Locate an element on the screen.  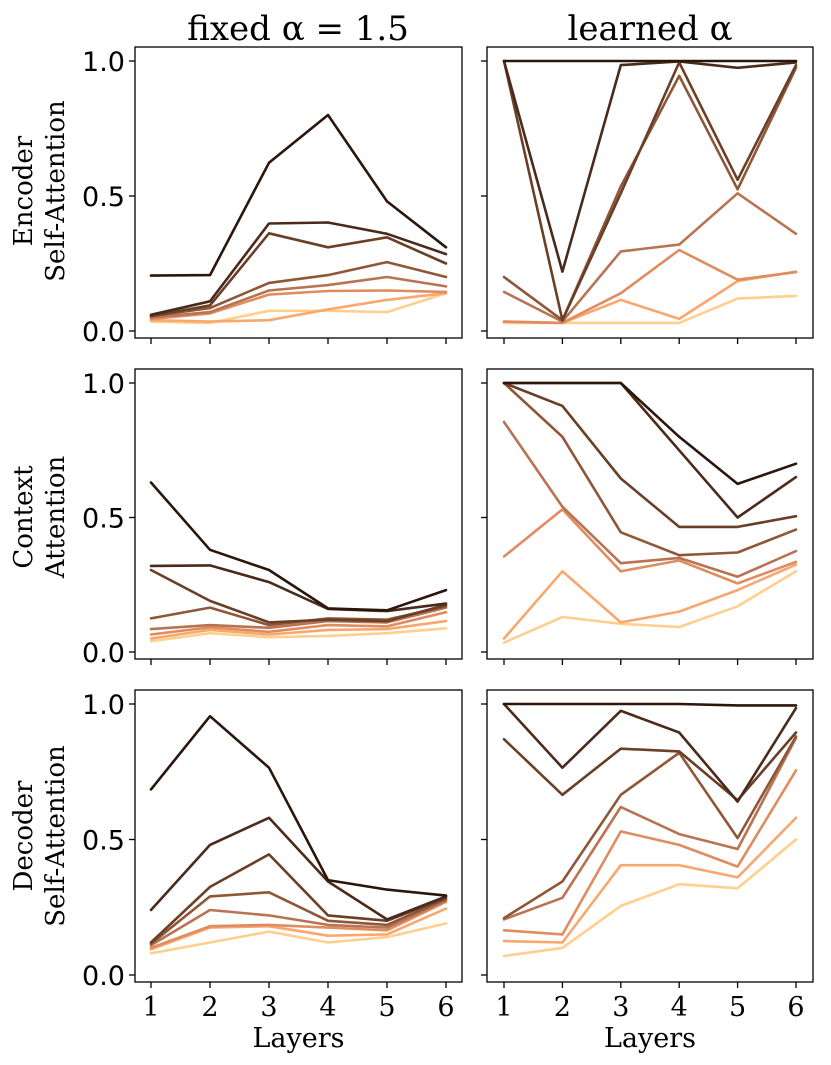
row-label-context: Context Attention is located at coordinates (40, 517).